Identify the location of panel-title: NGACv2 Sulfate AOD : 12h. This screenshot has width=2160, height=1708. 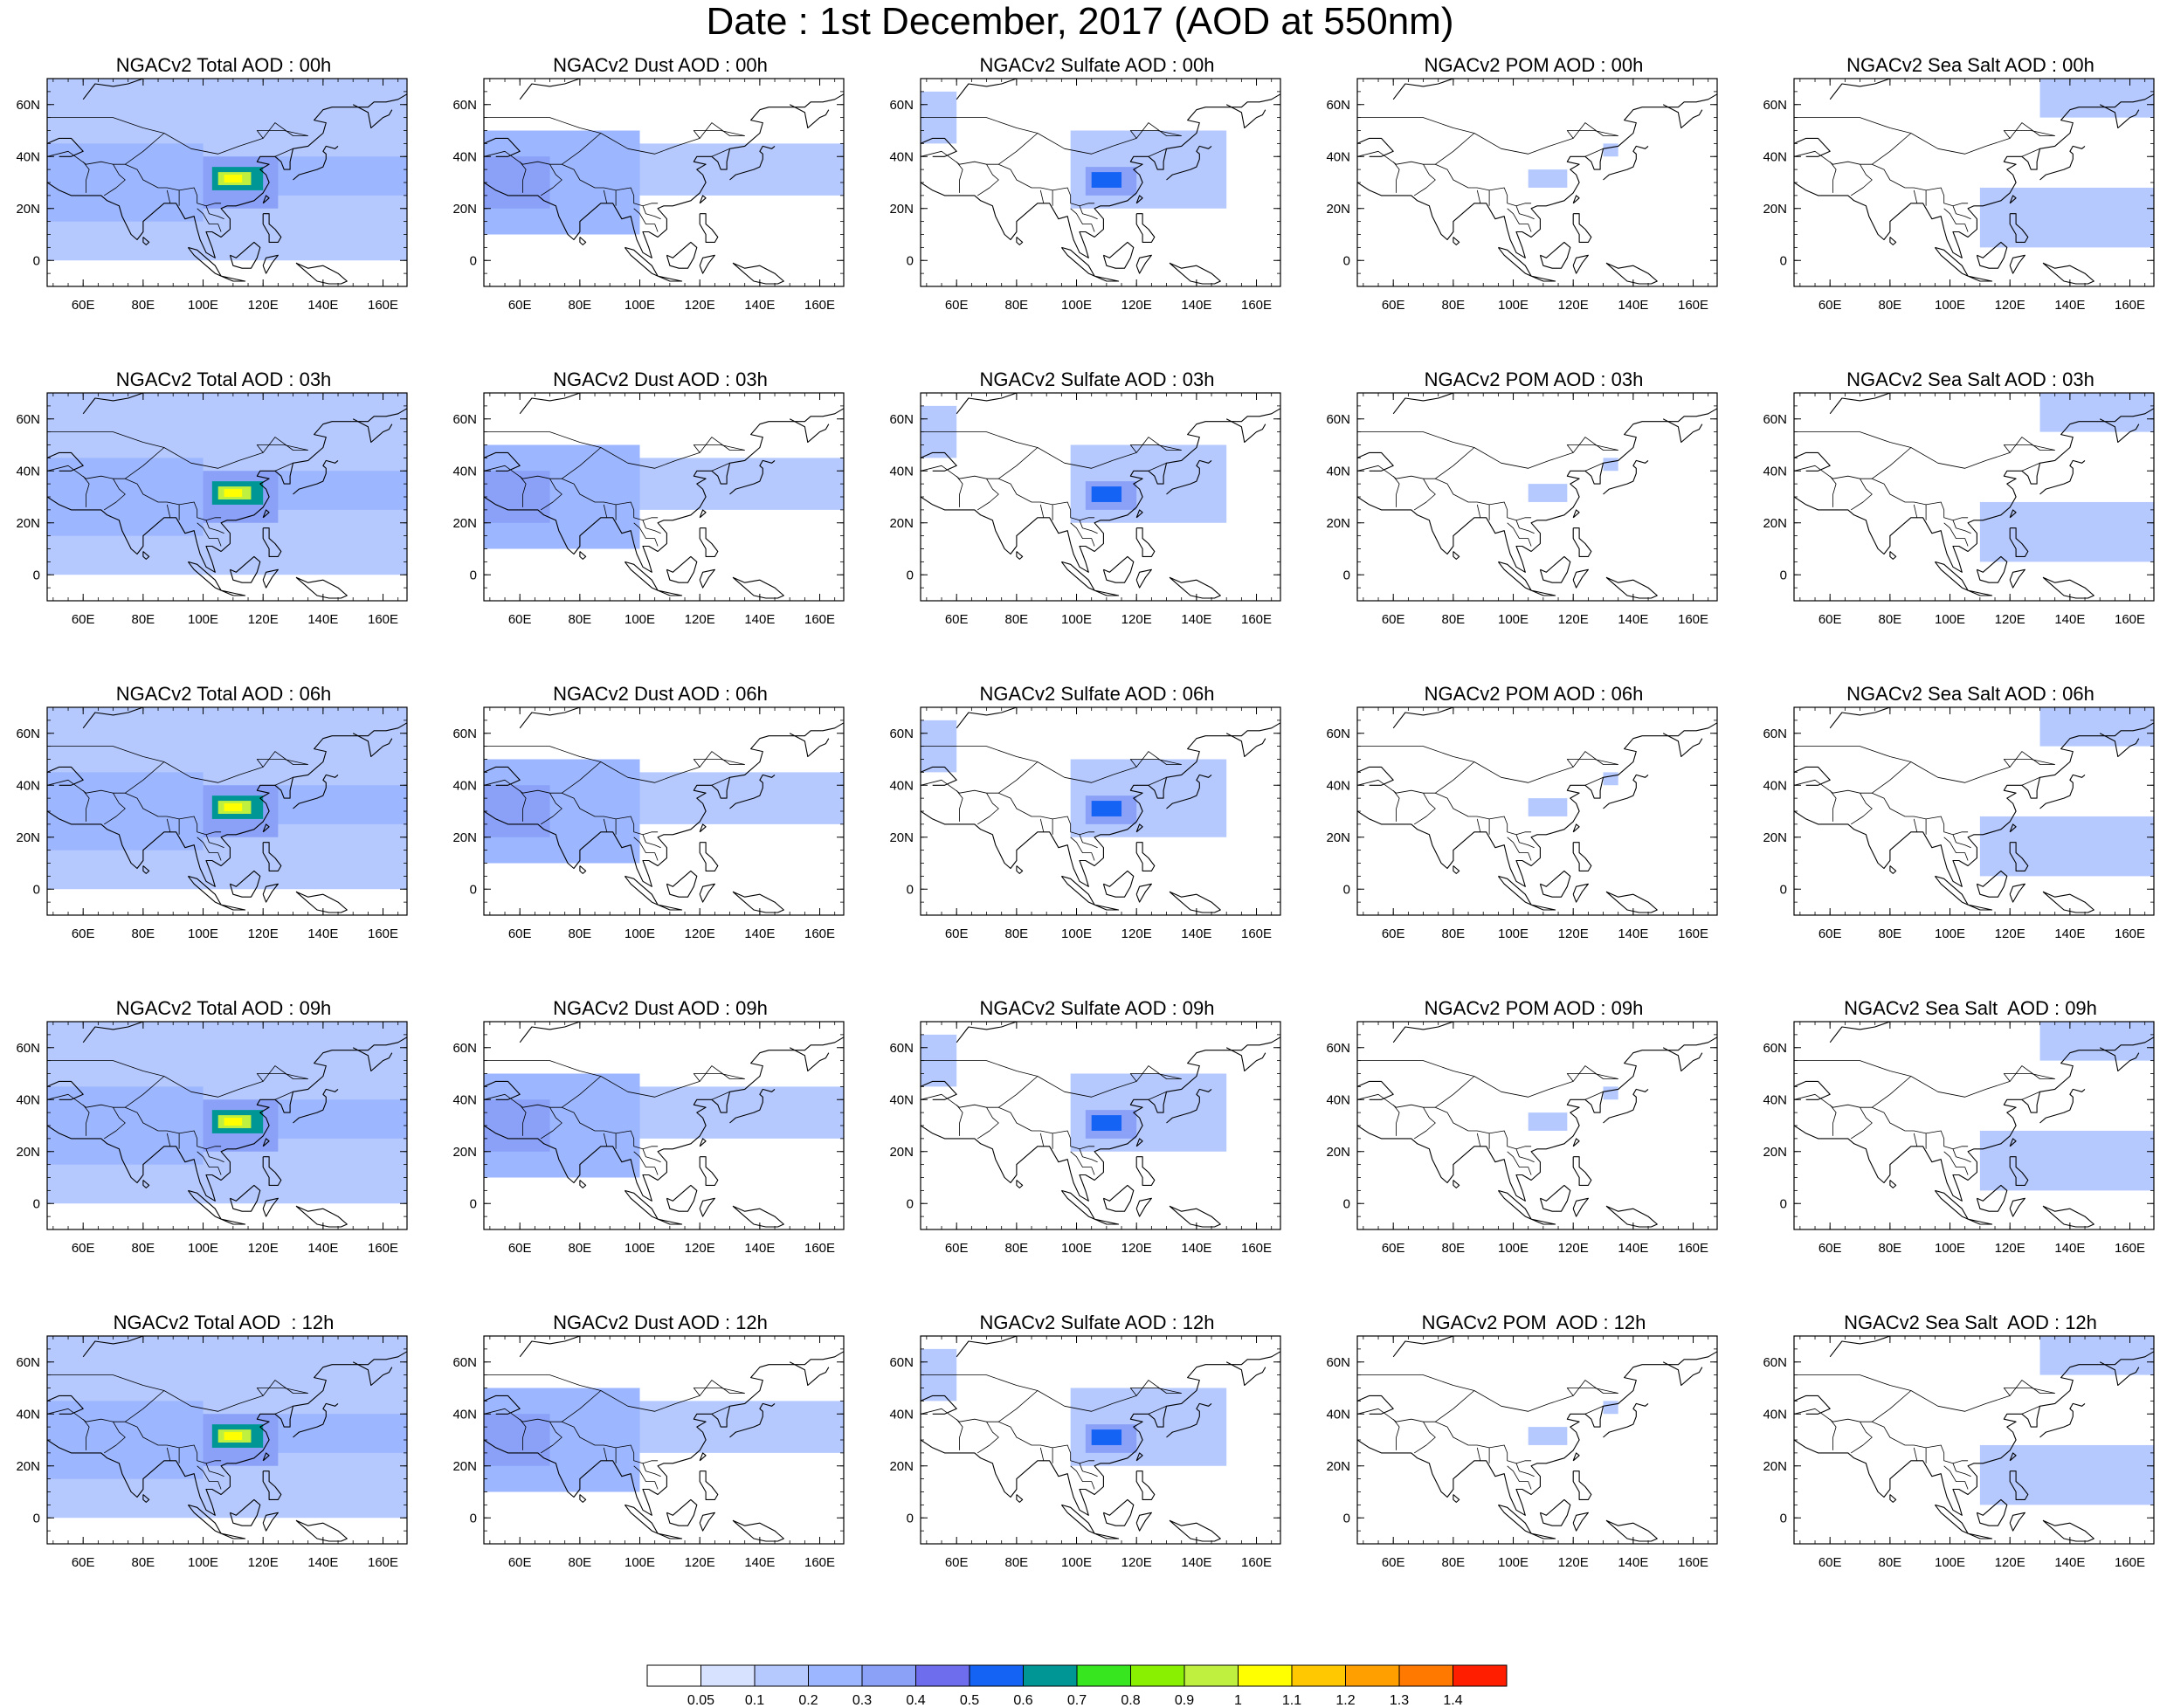
(1097, 1322).